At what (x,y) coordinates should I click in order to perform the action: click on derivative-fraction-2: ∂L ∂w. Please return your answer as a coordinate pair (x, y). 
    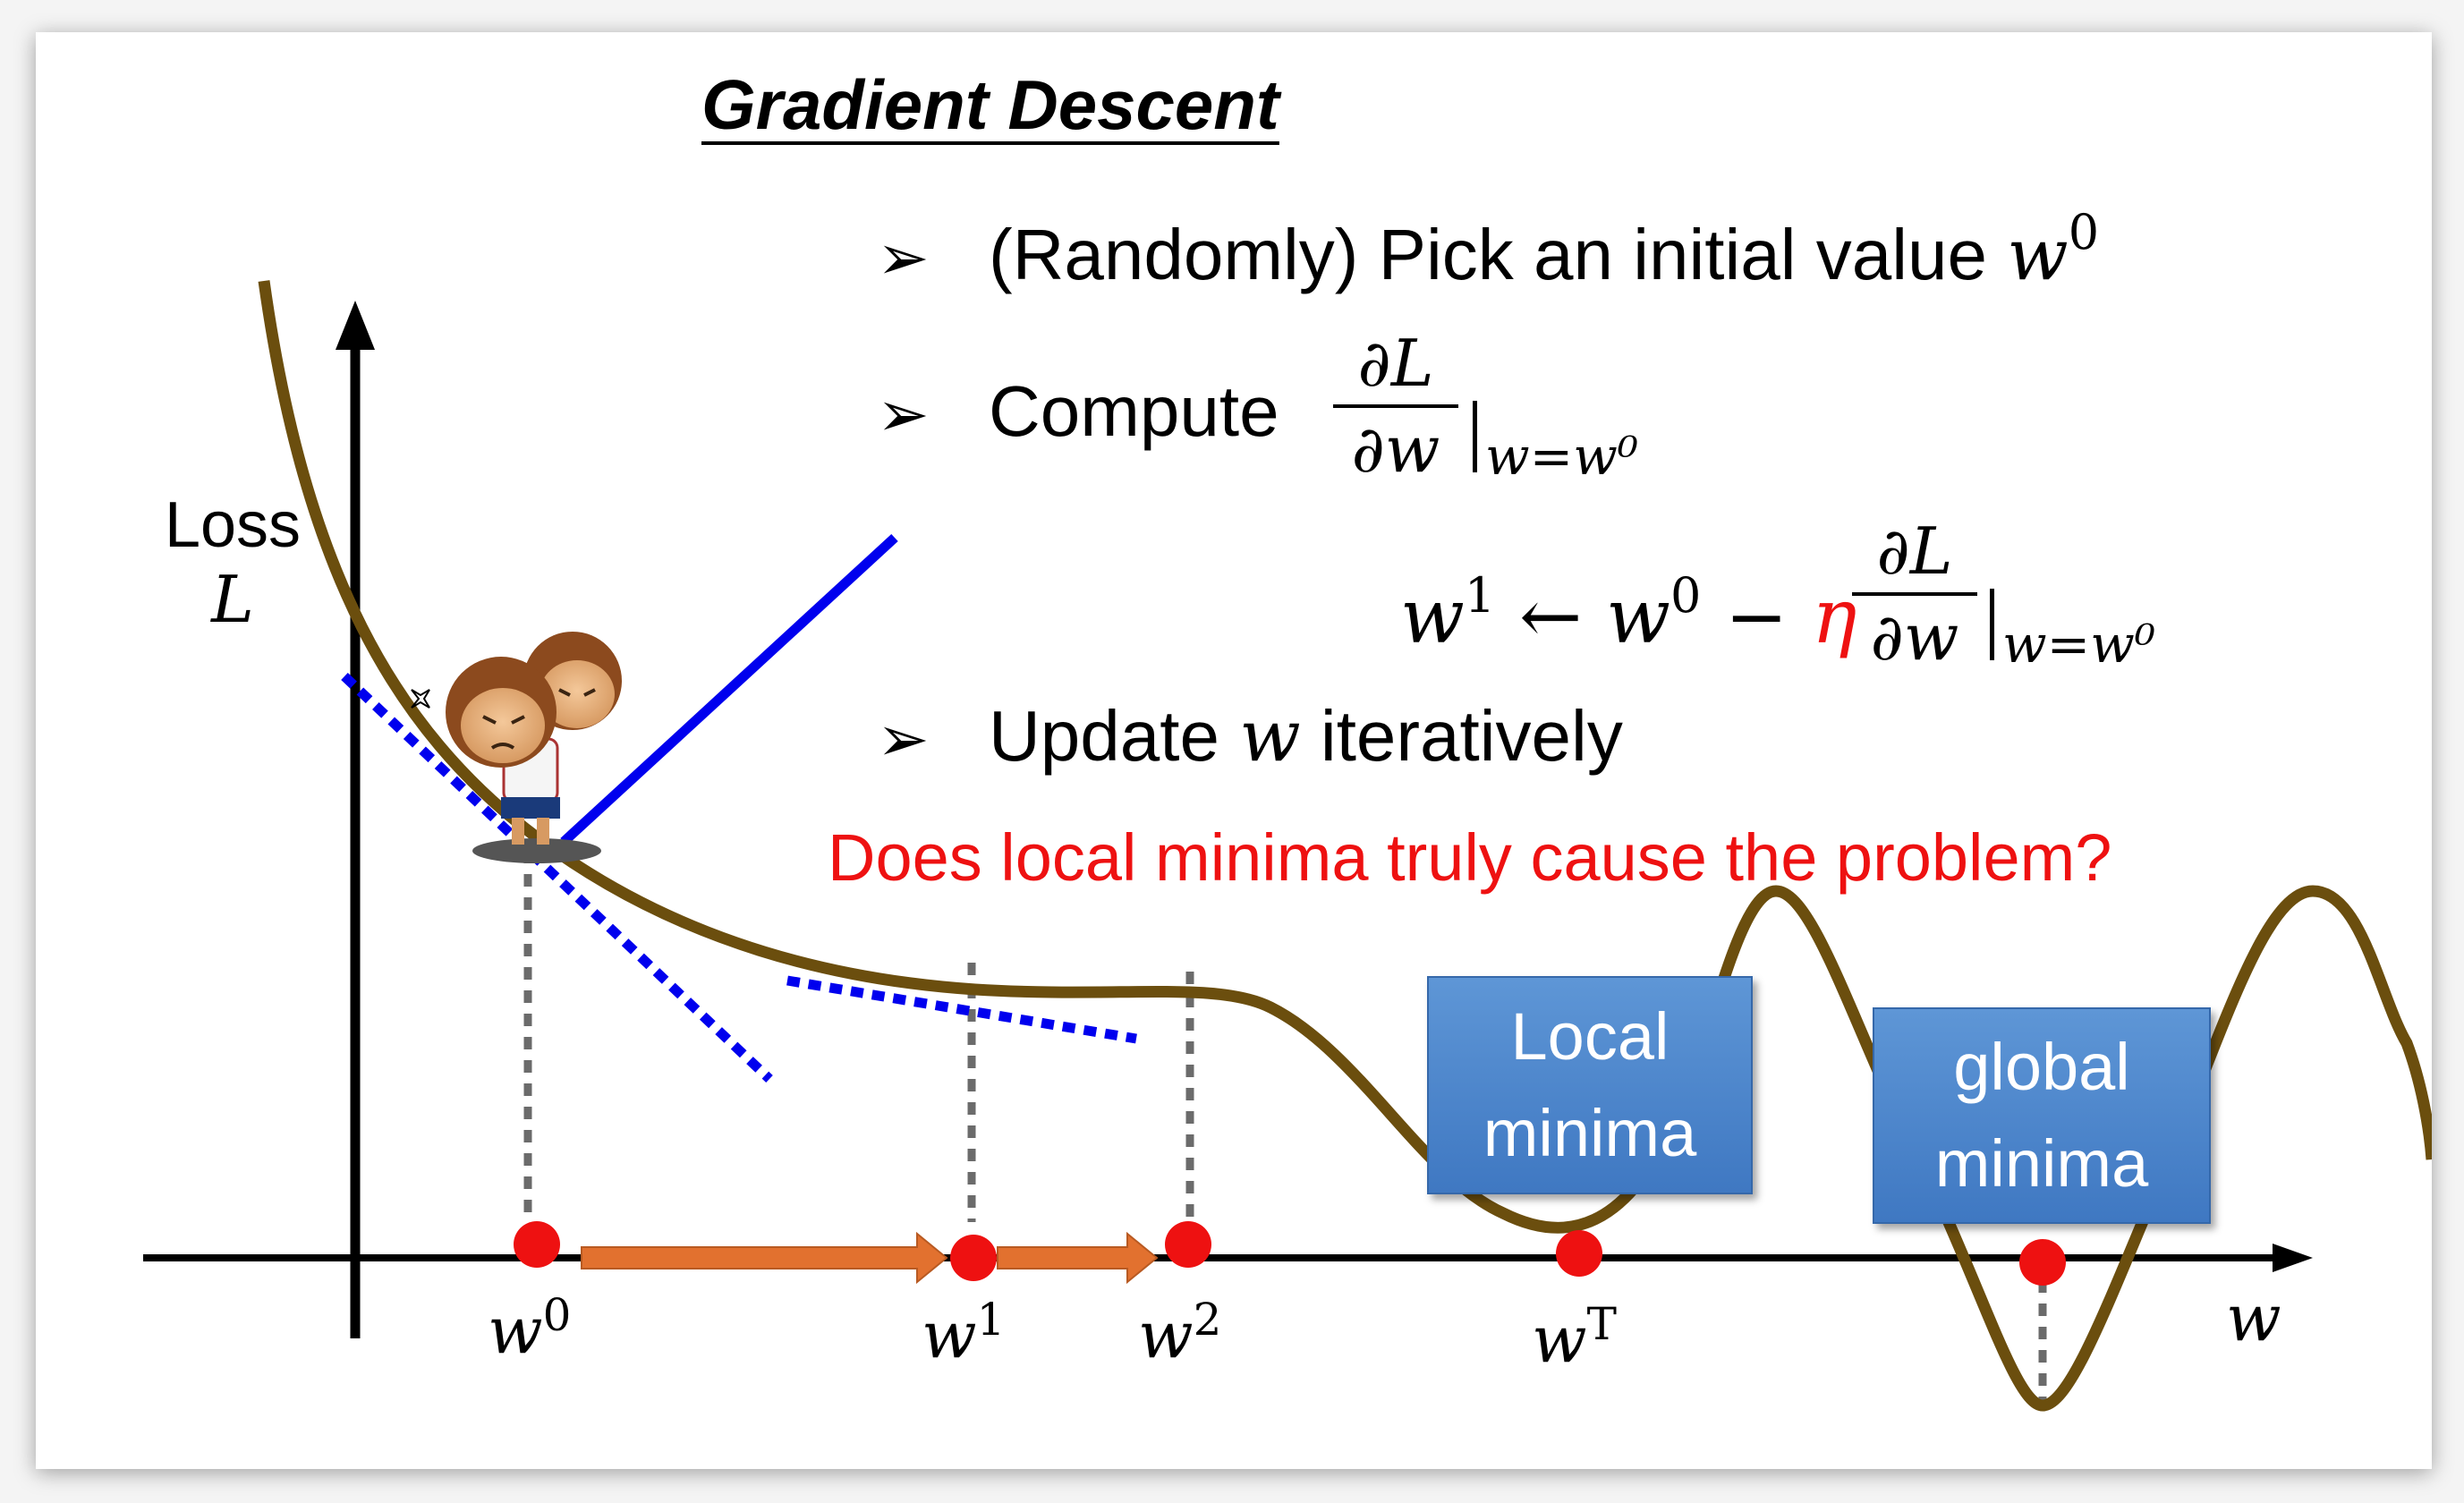
    Looking at the image, I should click on (1914, 594).